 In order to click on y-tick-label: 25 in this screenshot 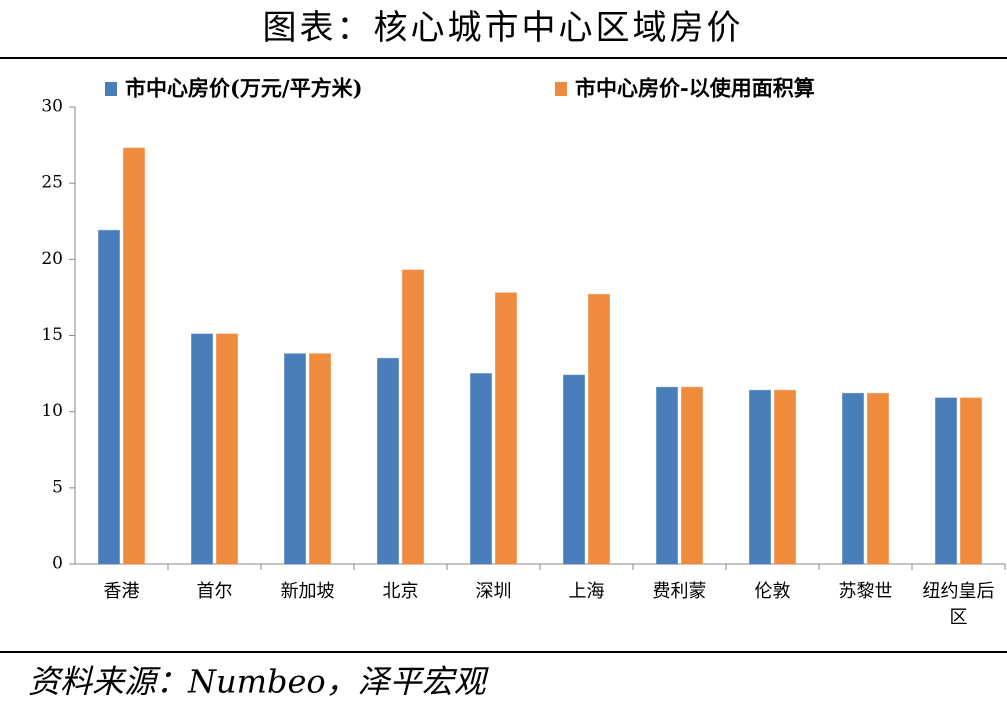, I will do `click(52, 183)`.